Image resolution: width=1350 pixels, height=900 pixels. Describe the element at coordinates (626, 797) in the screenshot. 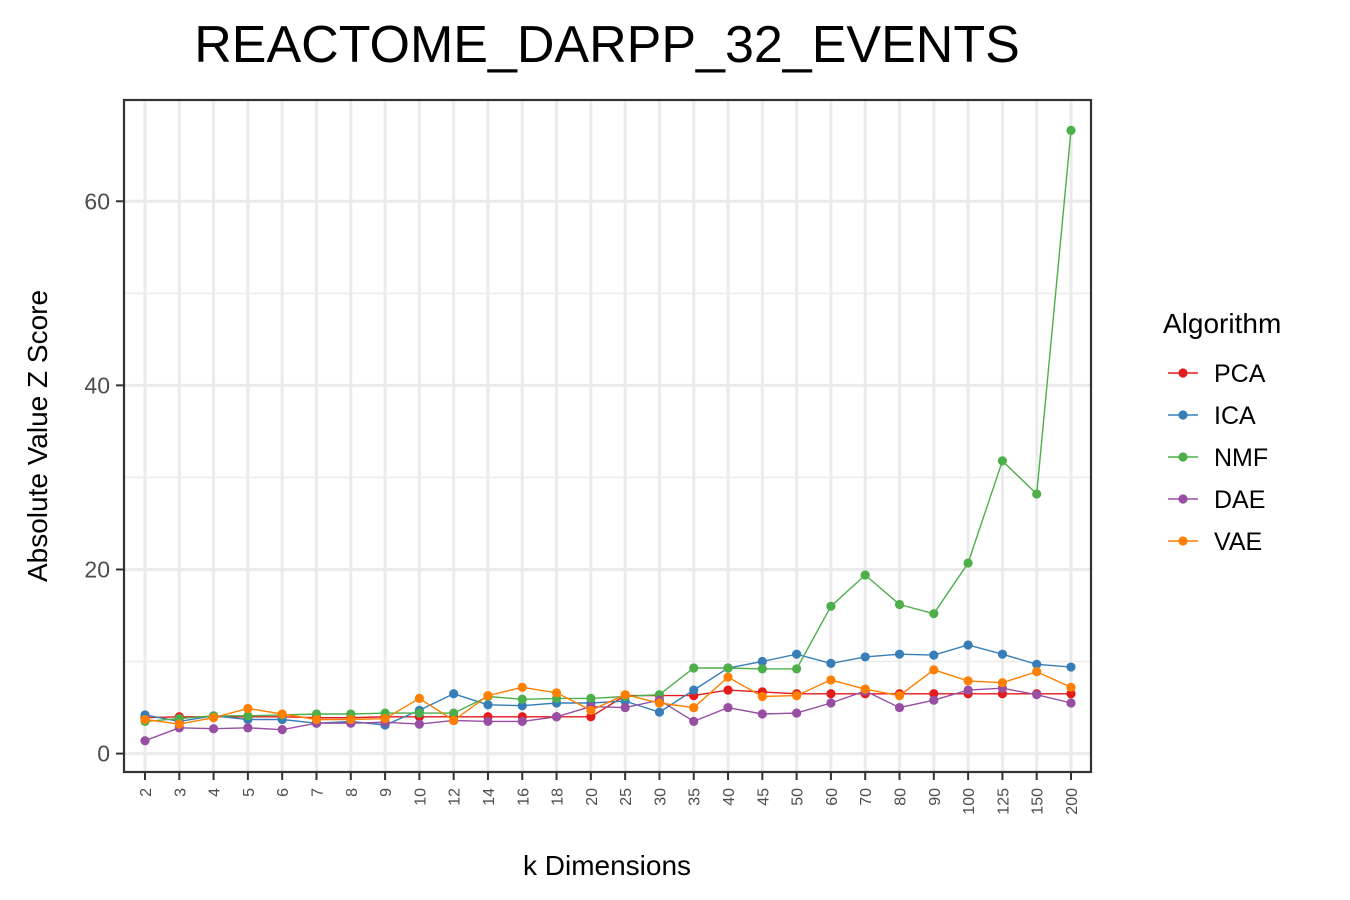

I see `x-tick-label: 25` at that location.